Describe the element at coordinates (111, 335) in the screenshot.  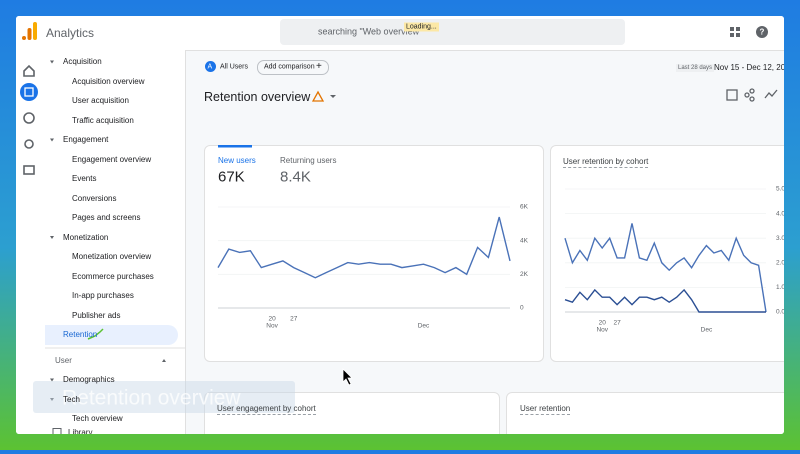
I see `active-highlight` at that location.